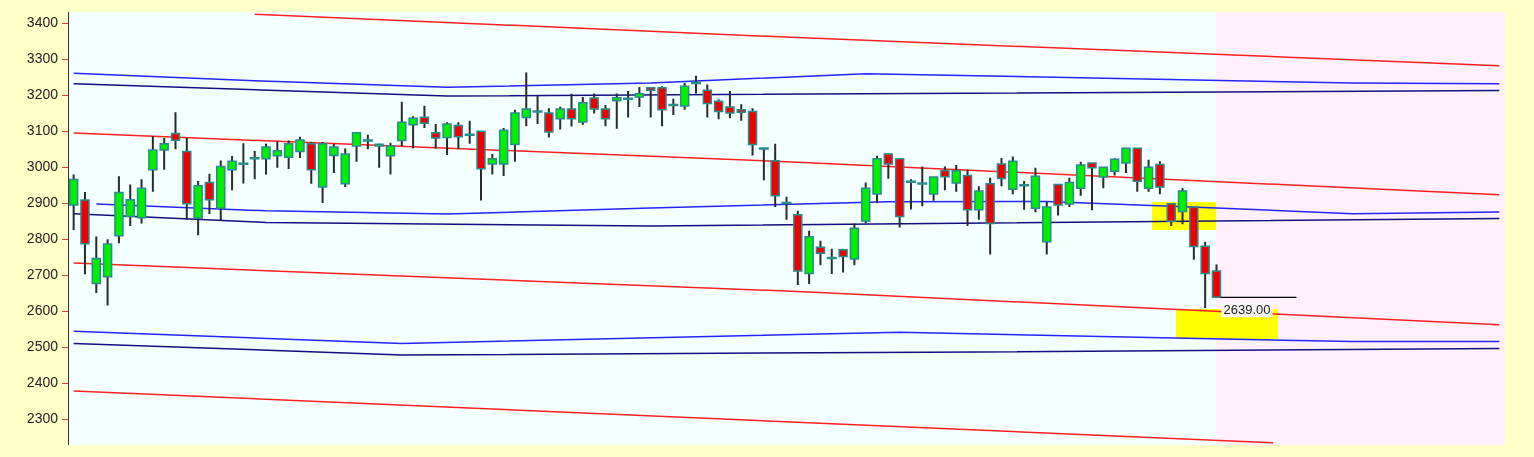 This screenshot has height=457, width=1534. What do you see at coordinates (42, 130) in the screenshot?
I see `y-tick-label: 3100` at bounding box center [42, 130].